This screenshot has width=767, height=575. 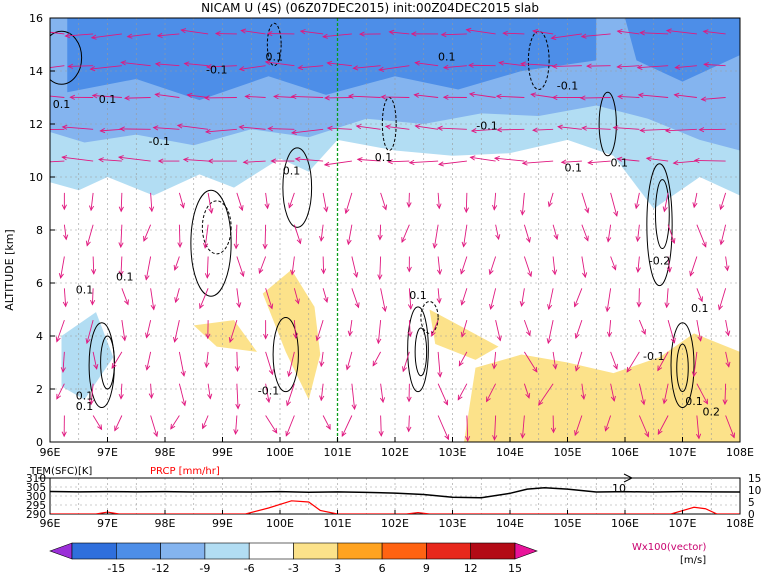 What do you see at coordinates (510, 523) in the screenshot?
I see `surface-x-tick-label: 104E` at bounding box center [510, 523].